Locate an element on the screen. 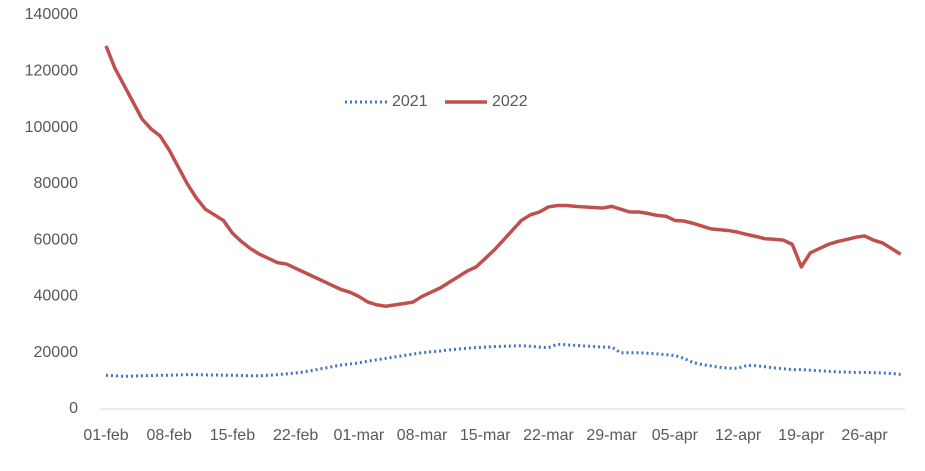 The width and height of the screenshot is (925, 471). x-tick-label: 15-feb is located at coordinates (232, 435).